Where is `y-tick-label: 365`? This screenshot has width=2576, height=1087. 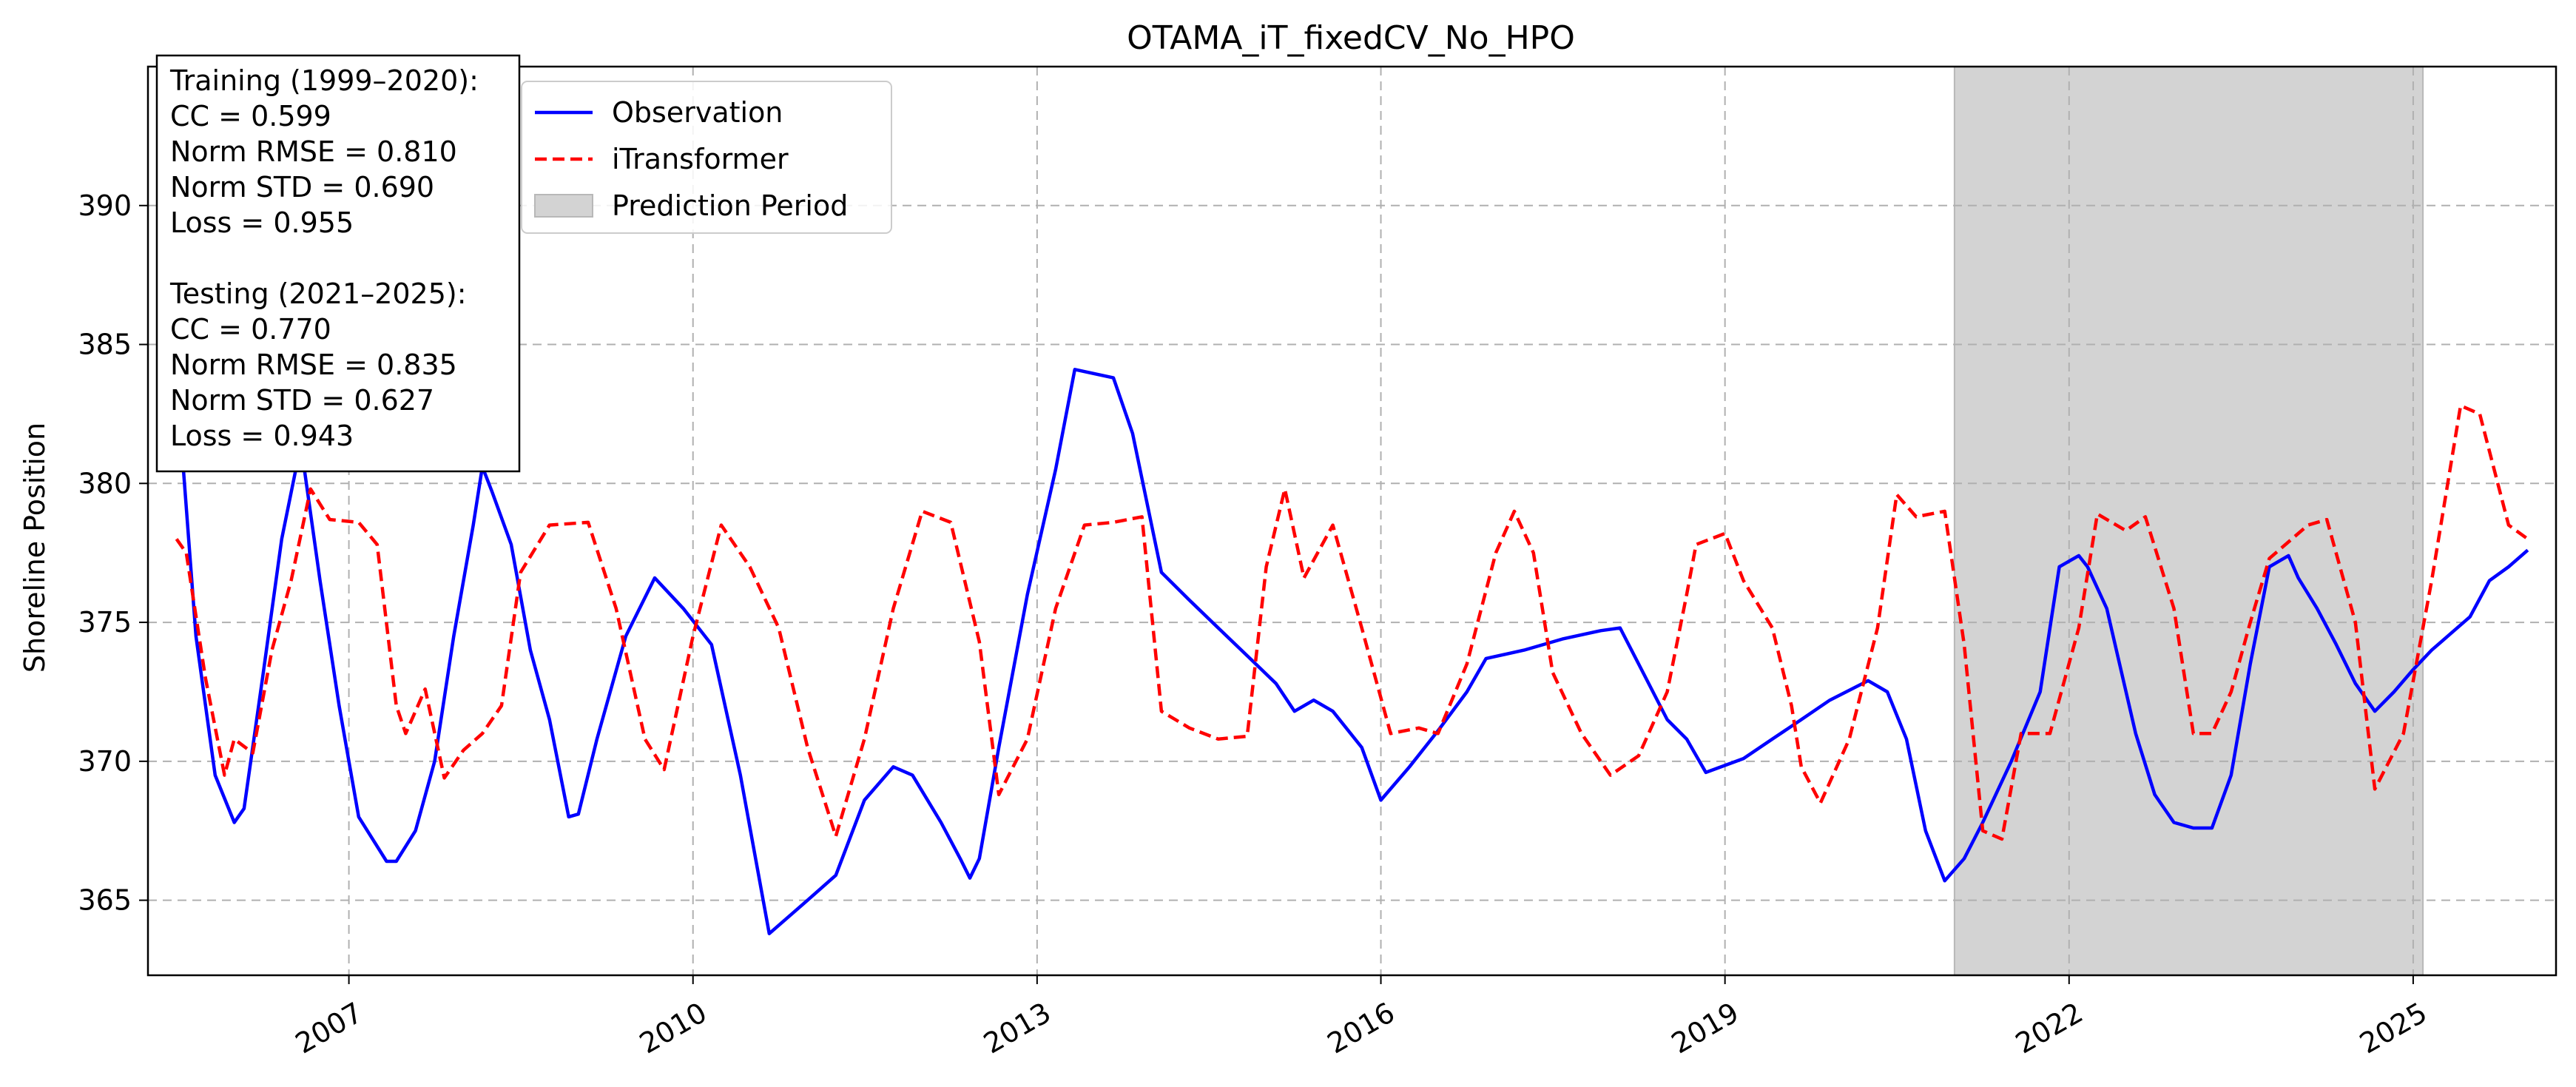
y-tick-label: 365 is located at coordinates (105, 900).